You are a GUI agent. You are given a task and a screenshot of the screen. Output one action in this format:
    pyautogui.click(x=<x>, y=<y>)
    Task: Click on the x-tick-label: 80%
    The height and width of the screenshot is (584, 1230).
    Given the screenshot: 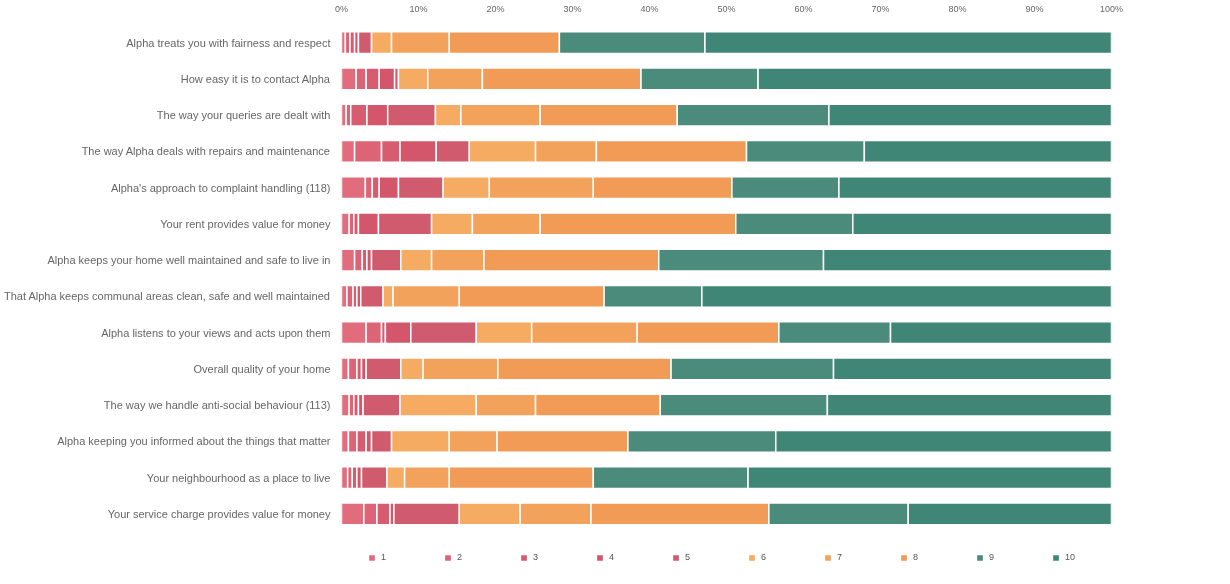 What is the action you would take?
    pyautogui.click(x=957, y=8)
    